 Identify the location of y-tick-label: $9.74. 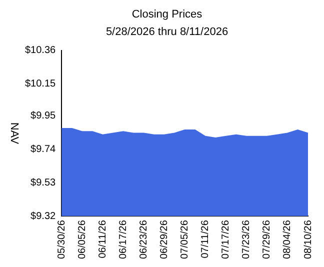
(43, 149).